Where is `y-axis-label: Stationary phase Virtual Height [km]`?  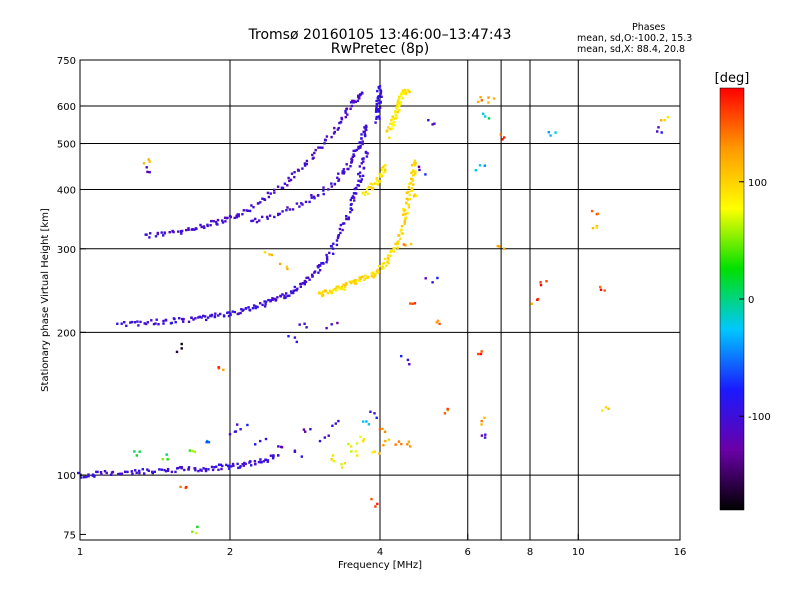
y-axis-label: Stationary phase Virtual Height [km] is located at coordinates (45, 300).